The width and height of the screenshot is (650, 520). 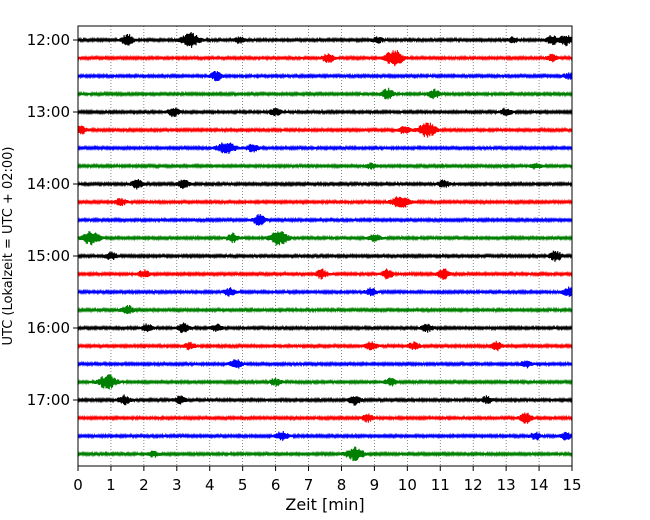 What do you see at coordinates (506, 485) in the screenshot?
I see `x-tick-label: 13` at bounding box center [506, 485].